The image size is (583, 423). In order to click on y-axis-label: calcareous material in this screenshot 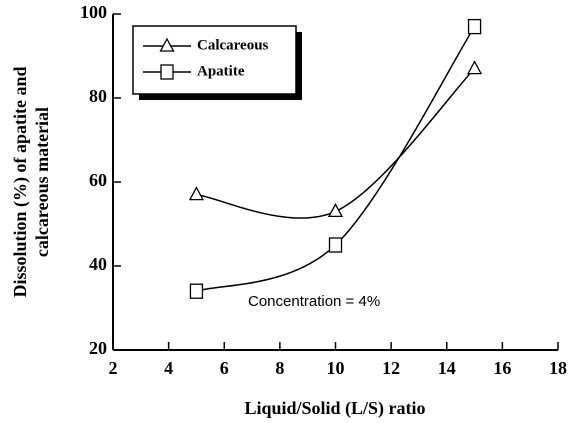, I will do `click(42, 182)`.